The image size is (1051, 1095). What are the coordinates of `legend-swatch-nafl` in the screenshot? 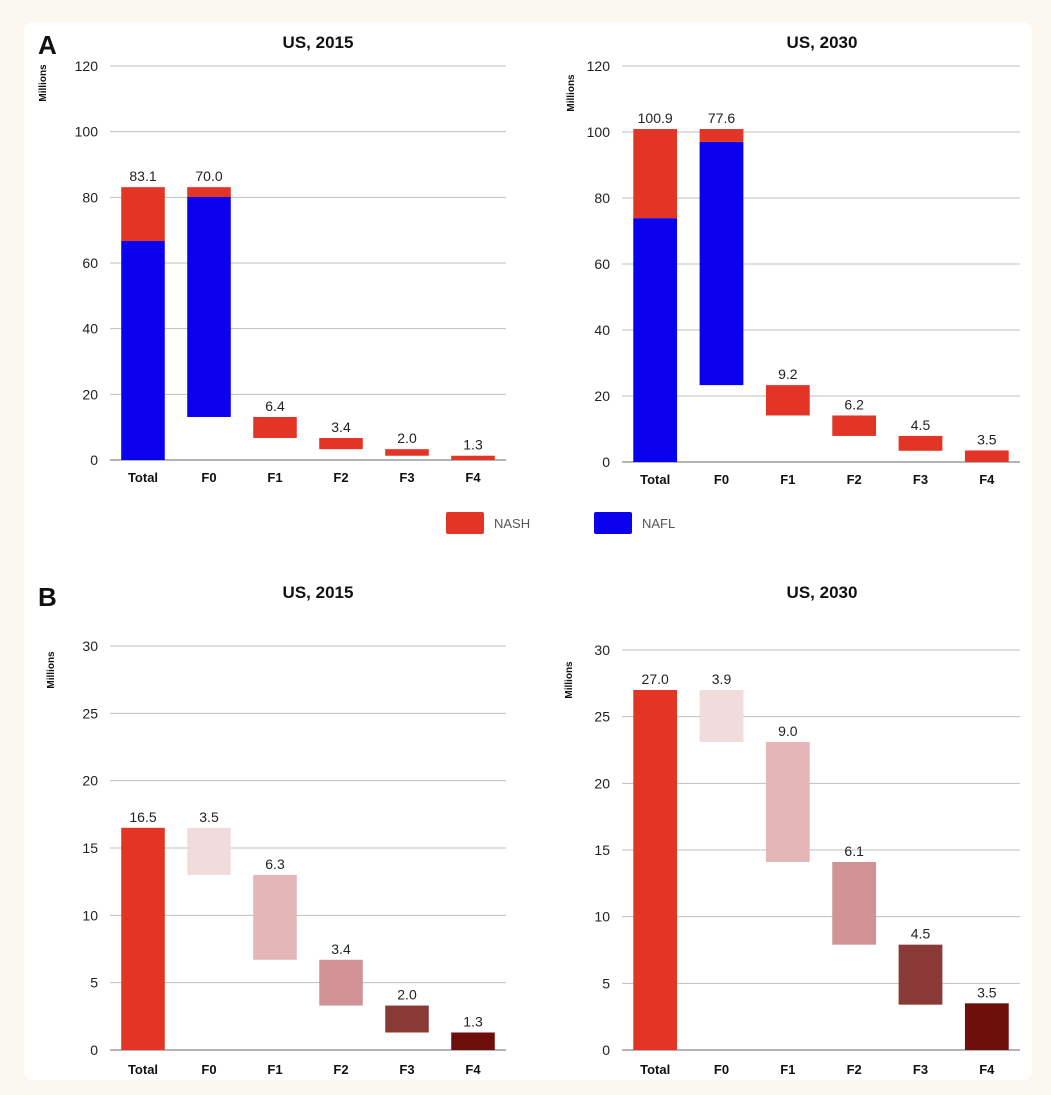 It's located at (613, 523).